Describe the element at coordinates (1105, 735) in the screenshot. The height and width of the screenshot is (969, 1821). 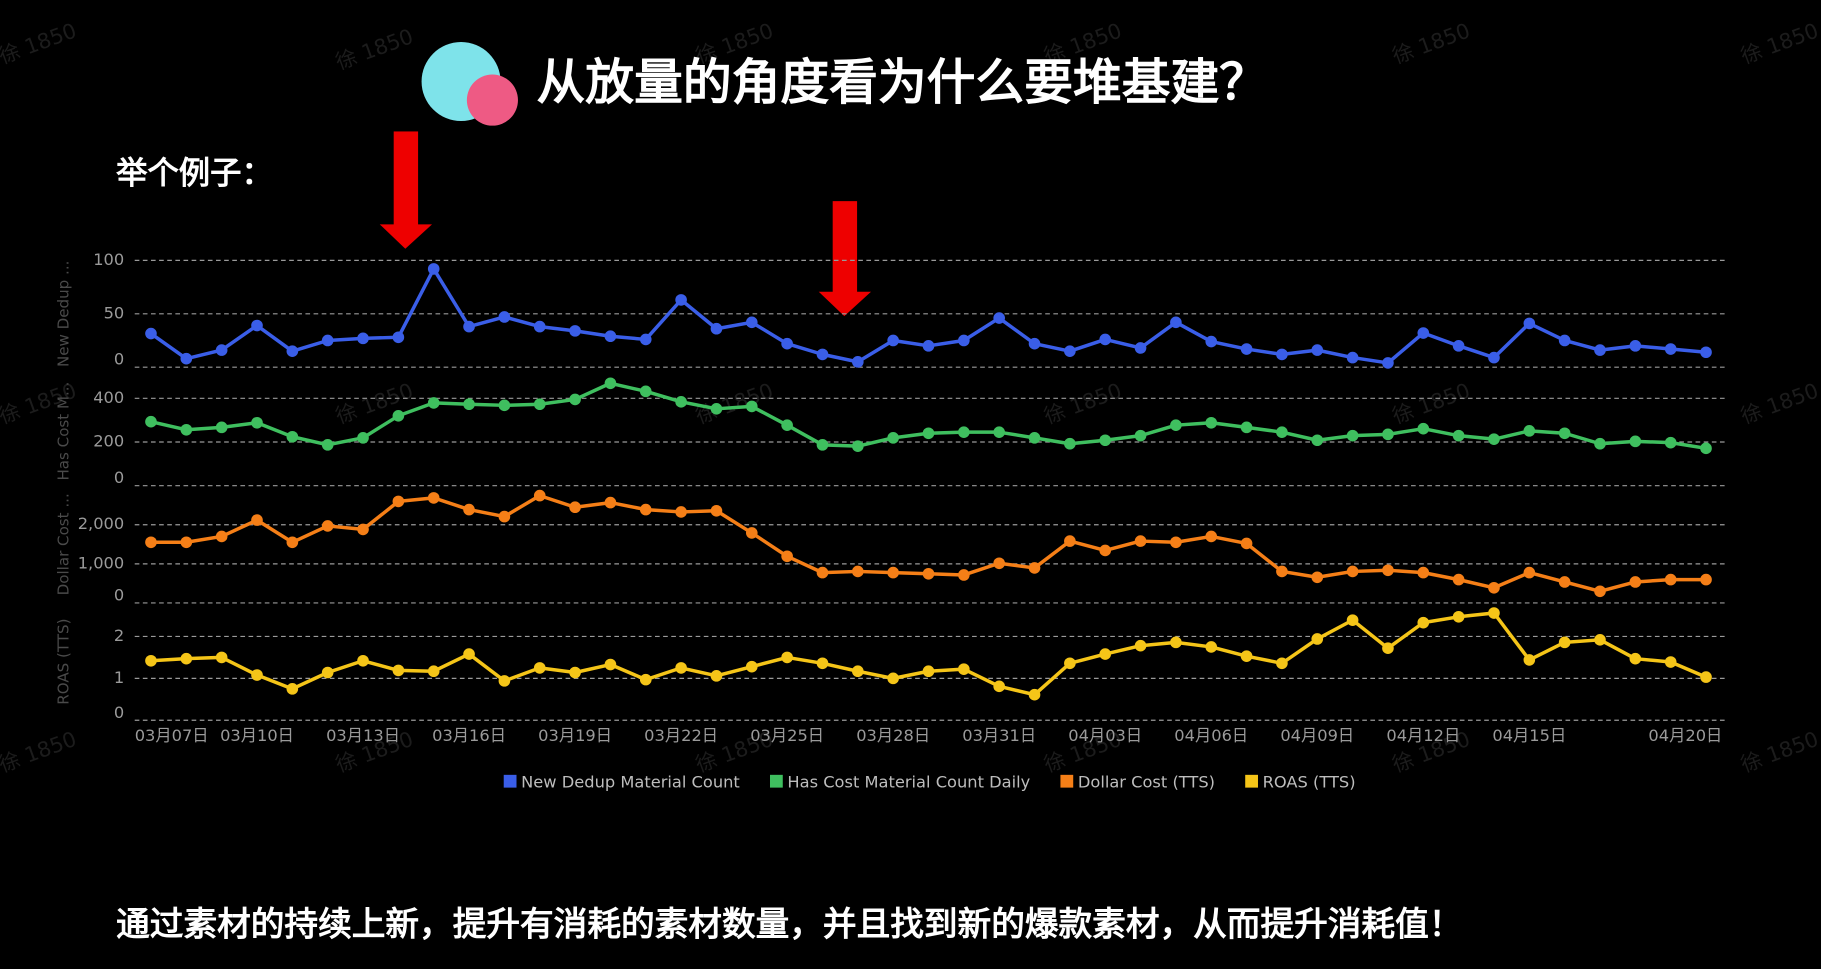
I see `x-tick-label: 04月03日` at that location.